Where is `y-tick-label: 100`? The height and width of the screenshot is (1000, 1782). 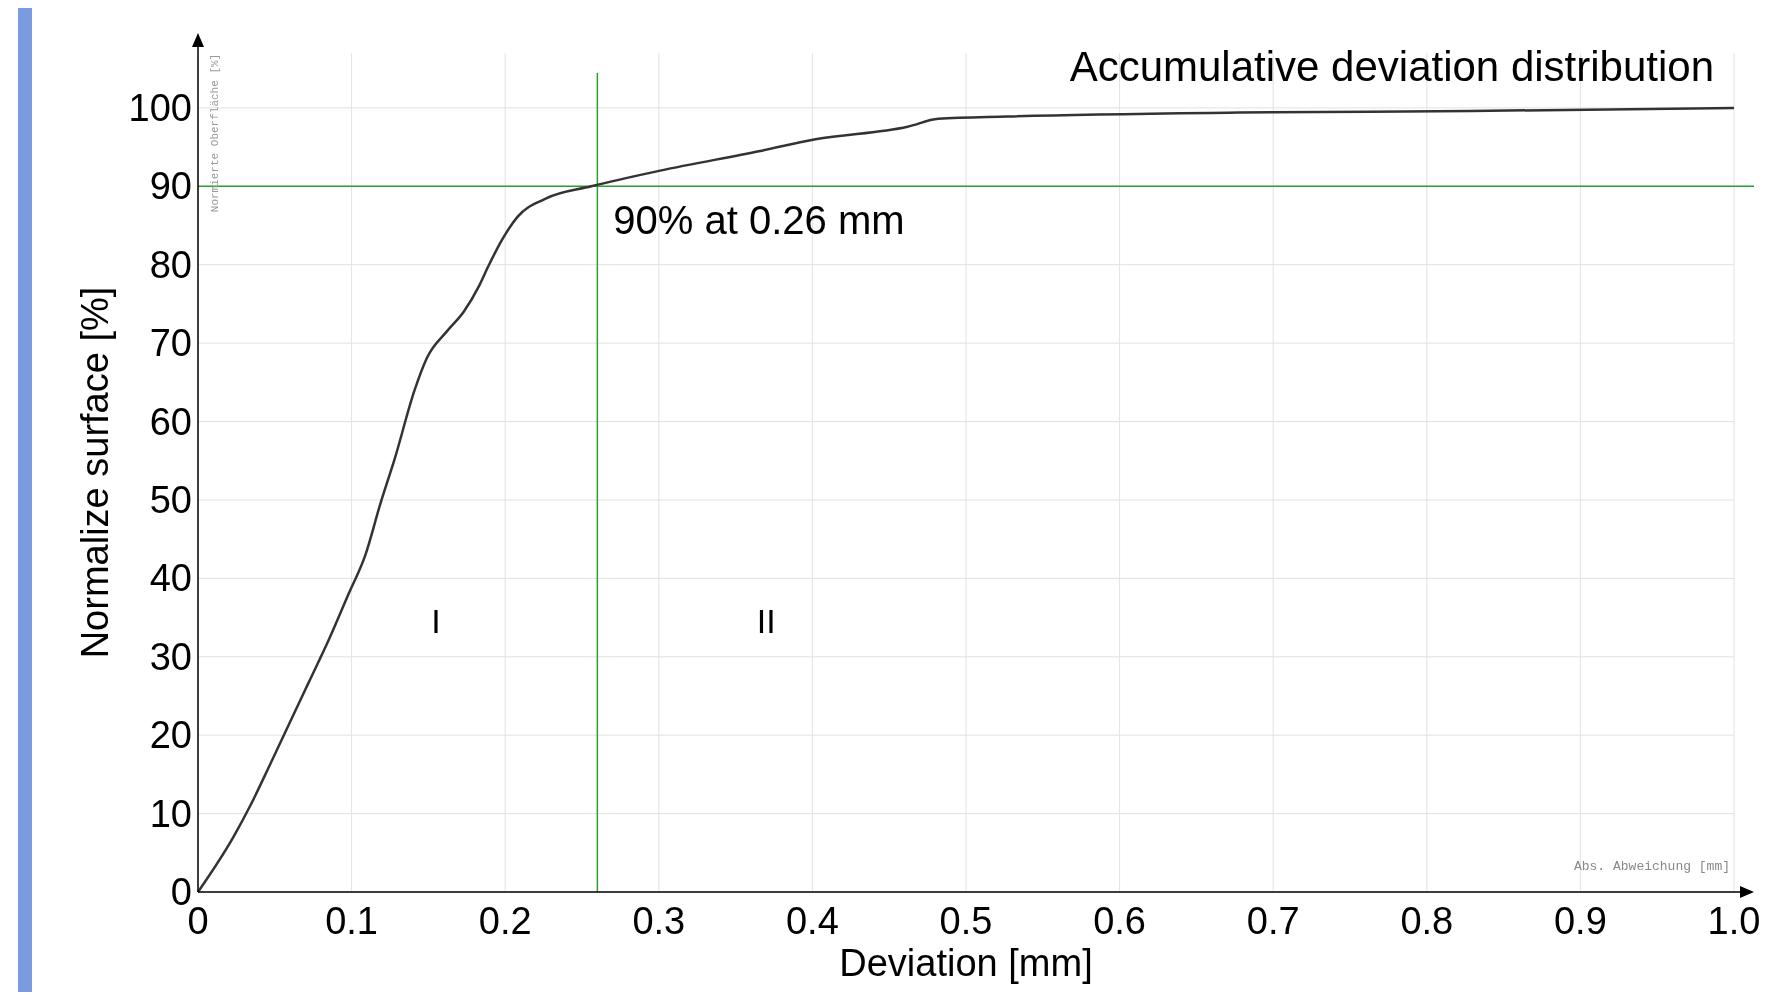 y-tick-label: 100 is located at coordinates (160, 107).